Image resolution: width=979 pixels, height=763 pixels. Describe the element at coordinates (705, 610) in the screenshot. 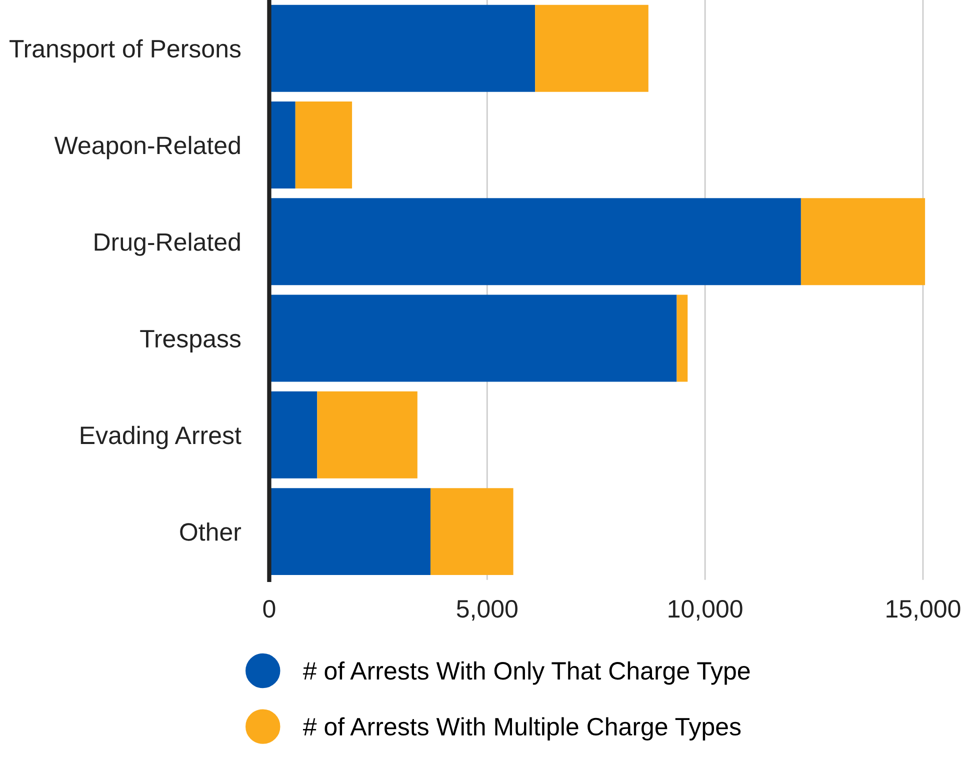

I see `x-tick-label: 10,000` at that location.